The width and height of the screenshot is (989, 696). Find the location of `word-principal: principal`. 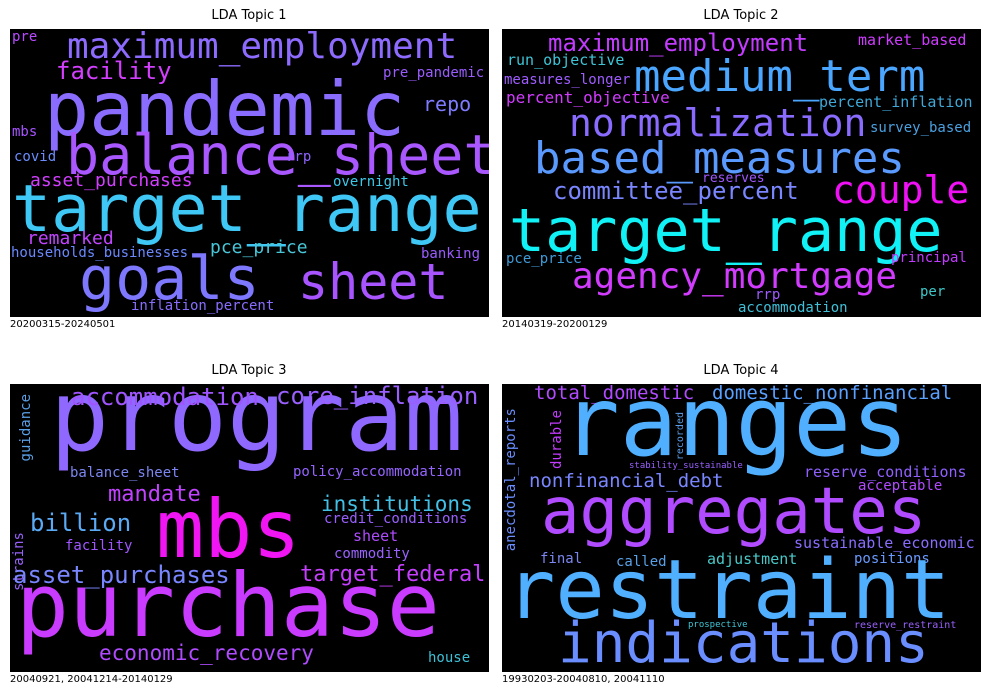

word-principal: principal is located at coordinates (929, 258).